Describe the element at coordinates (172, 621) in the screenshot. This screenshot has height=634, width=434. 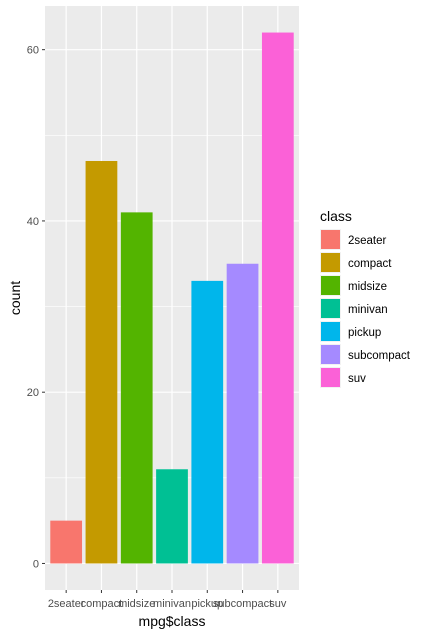
I see `x-axis-title: mpg$class` at that location.